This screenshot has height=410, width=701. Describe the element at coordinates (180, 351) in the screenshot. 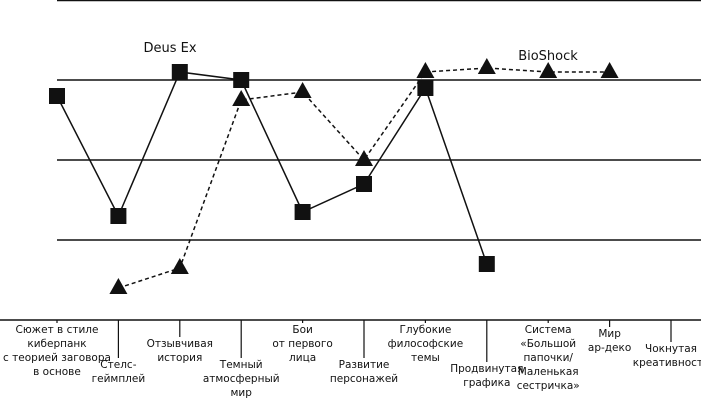

I see `x-tick-label: Отзывчивая история` at that location.